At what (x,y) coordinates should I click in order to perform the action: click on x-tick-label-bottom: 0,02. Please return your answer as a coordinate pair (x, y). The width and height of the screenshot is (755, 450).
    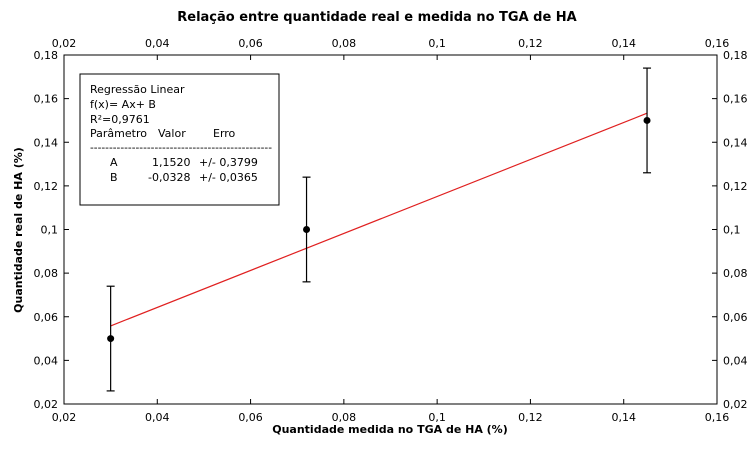
    Looking at the image, I should click on (64, 417).